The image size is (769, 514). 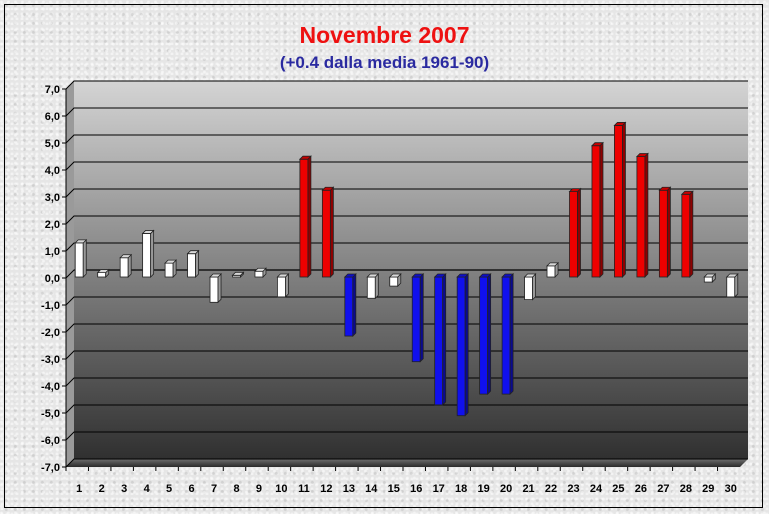 What do you see at coordinates (371, 489) in the screenshot?
I see `x-tick-label: 14` at bounding box center [371, 489].